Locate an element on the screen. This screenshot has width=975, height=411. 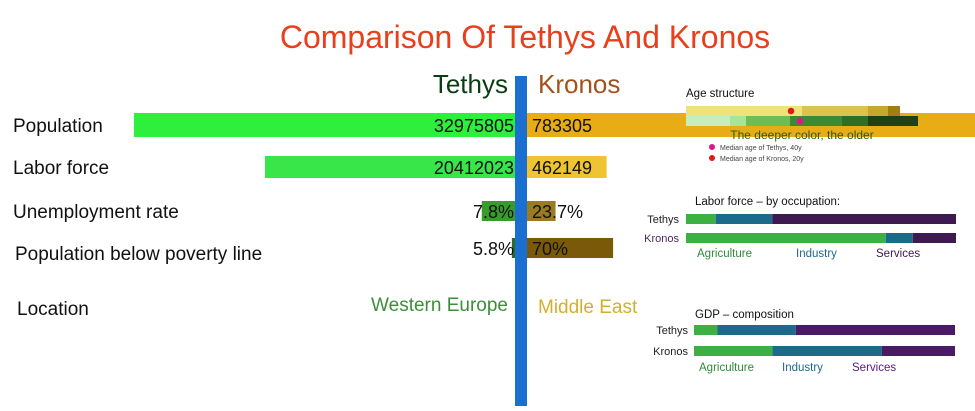
data-label-tethys: 7.8% is located at coordinates (493, 212).